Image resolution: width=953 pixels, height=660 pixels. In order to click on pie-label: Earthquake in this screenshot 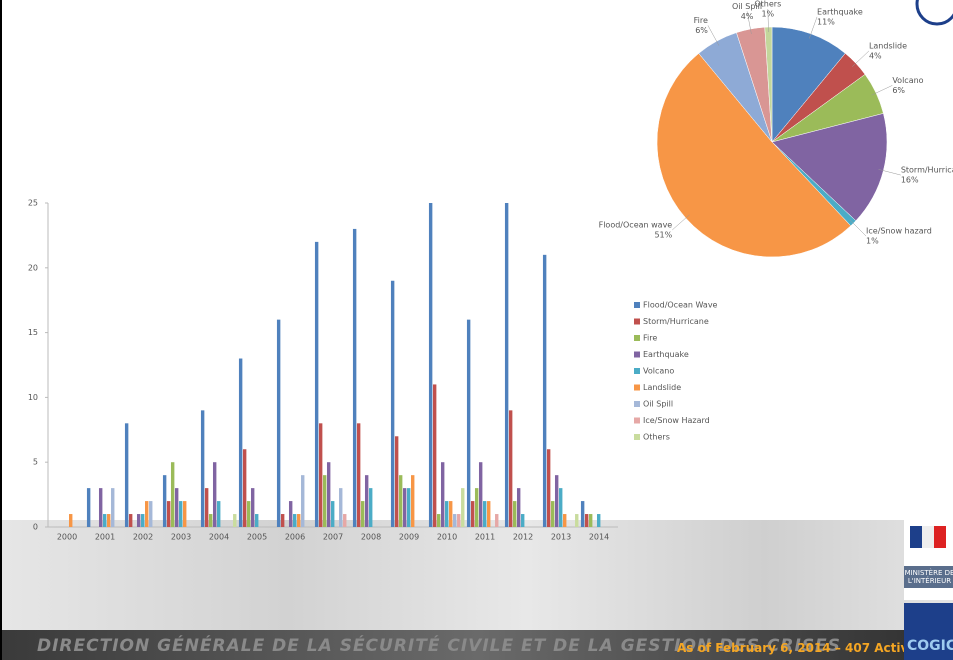, I will do `click(840, 11)`.